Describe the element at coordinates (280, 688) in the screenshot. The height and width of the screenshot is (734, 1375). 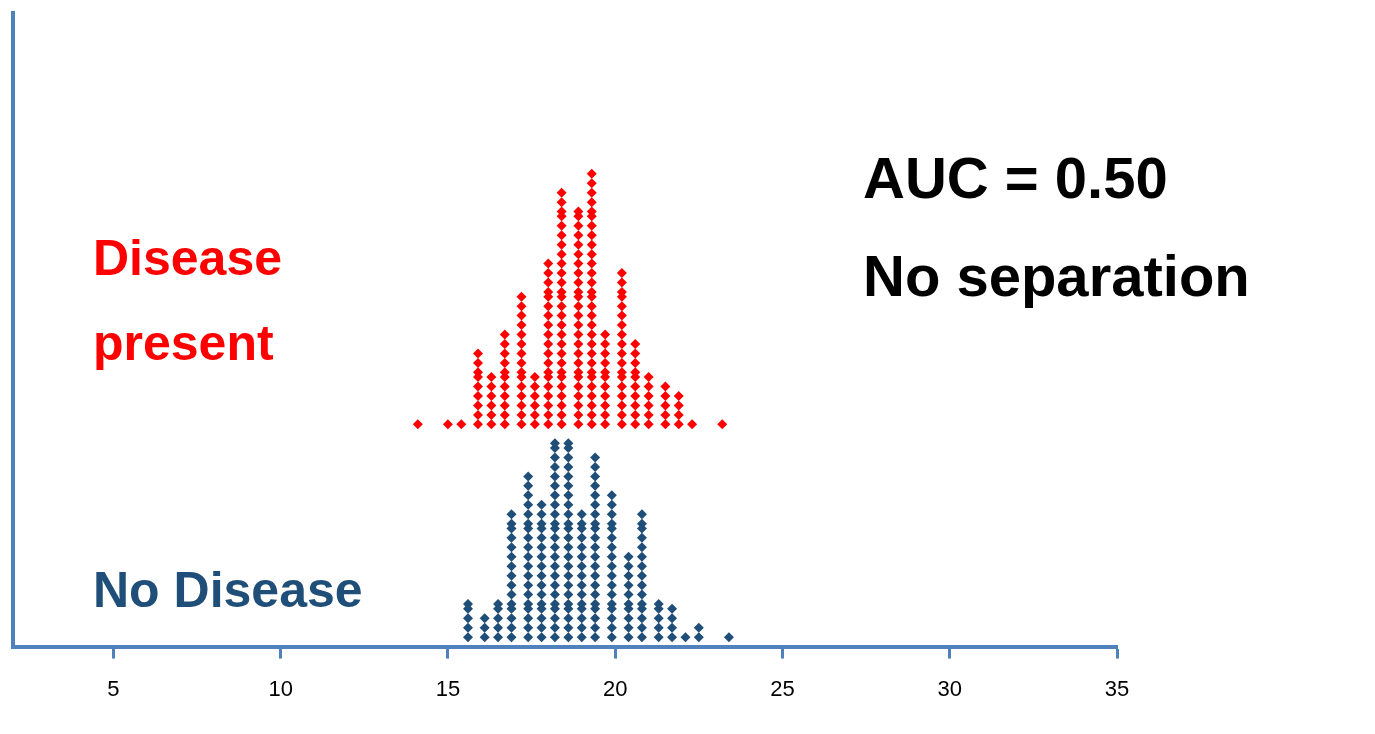
I see `x-tick-label: 10` at that location.